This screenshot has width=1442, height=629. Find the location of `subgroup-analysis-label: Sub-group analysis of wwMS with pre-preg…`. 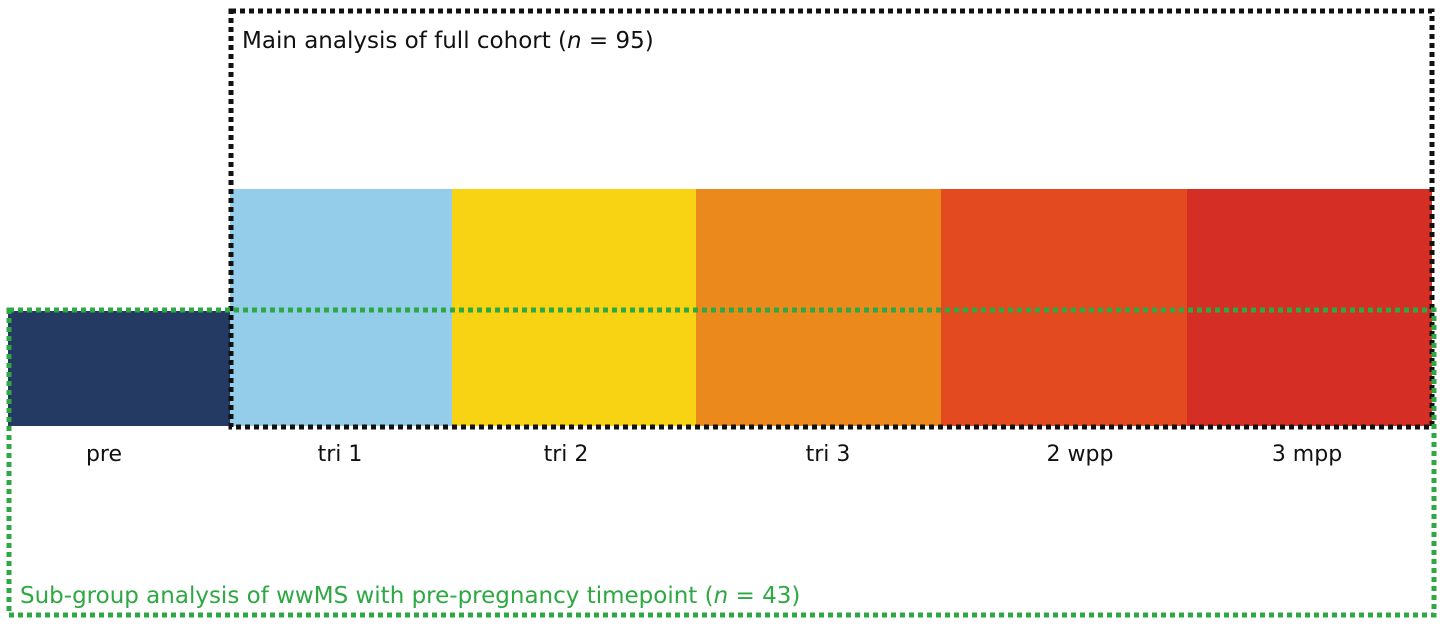

subgroup-analysis-label: Sub-group analysis of wwMS with pre-preg… is located at coordinates (410, 596).